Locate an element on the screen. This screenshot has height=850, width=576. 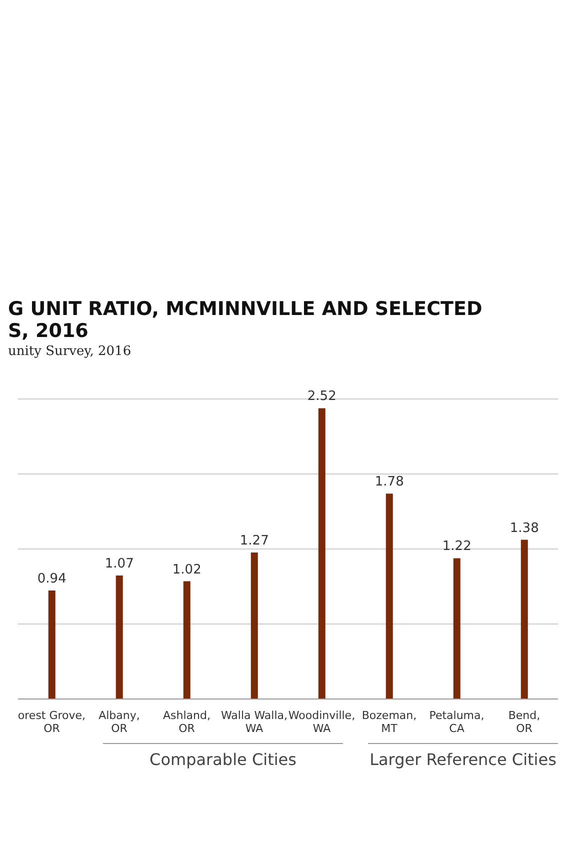
data-label: 1.27 is located at coordinates (254, 540).